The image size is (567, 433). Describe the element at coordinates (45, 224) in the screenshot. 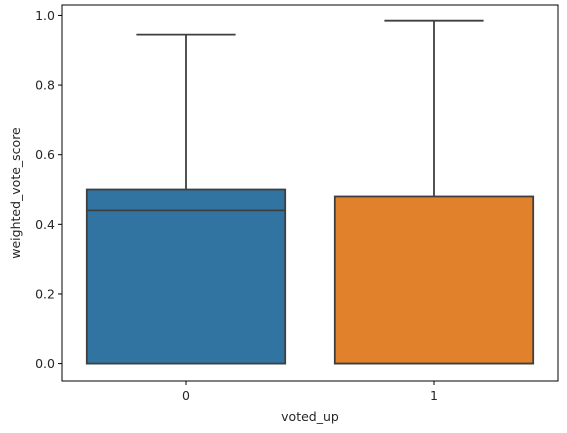

I see `y-tick-label: 0.4` at that location.